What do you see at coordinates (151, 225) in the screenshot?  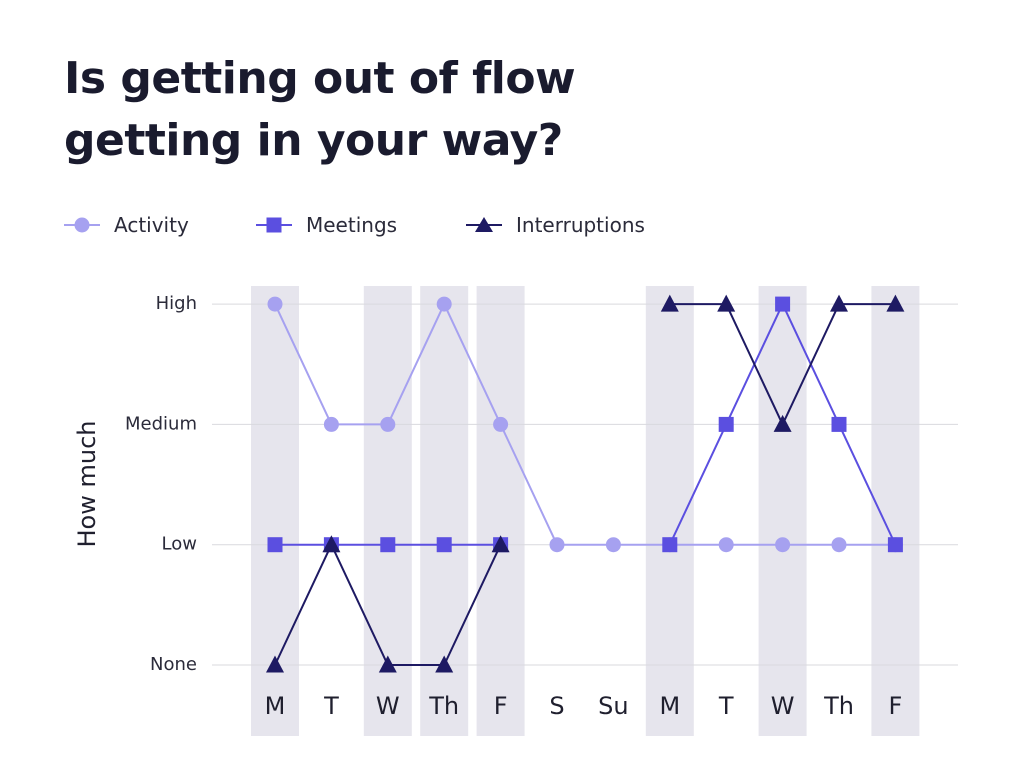 I see `legend-label-activity: Activity` at bounding box center [151, 225].